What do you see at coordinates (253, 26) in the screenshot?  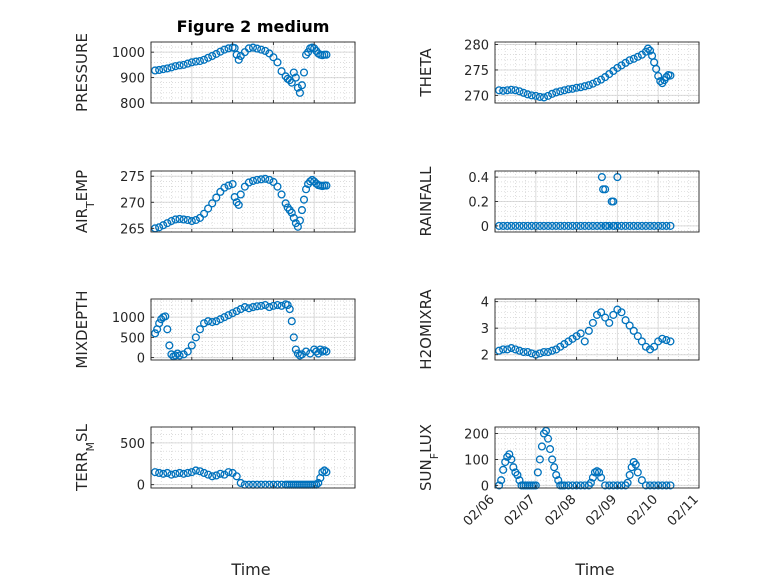 I see `chart-title: Figure 2 medium` at bounding box center [253, 26].